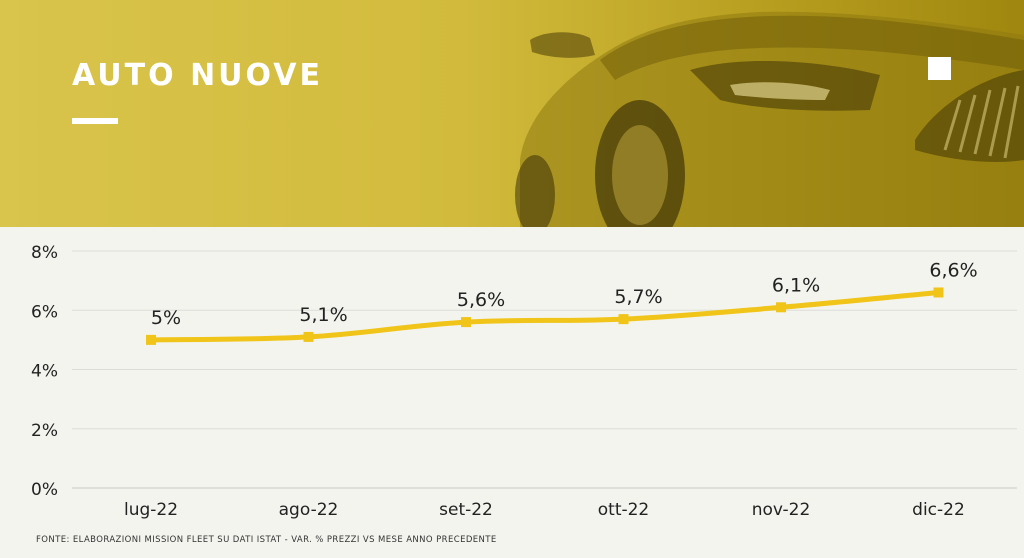  I want to click on x-tick-label: lug-22, so click(151, 510).